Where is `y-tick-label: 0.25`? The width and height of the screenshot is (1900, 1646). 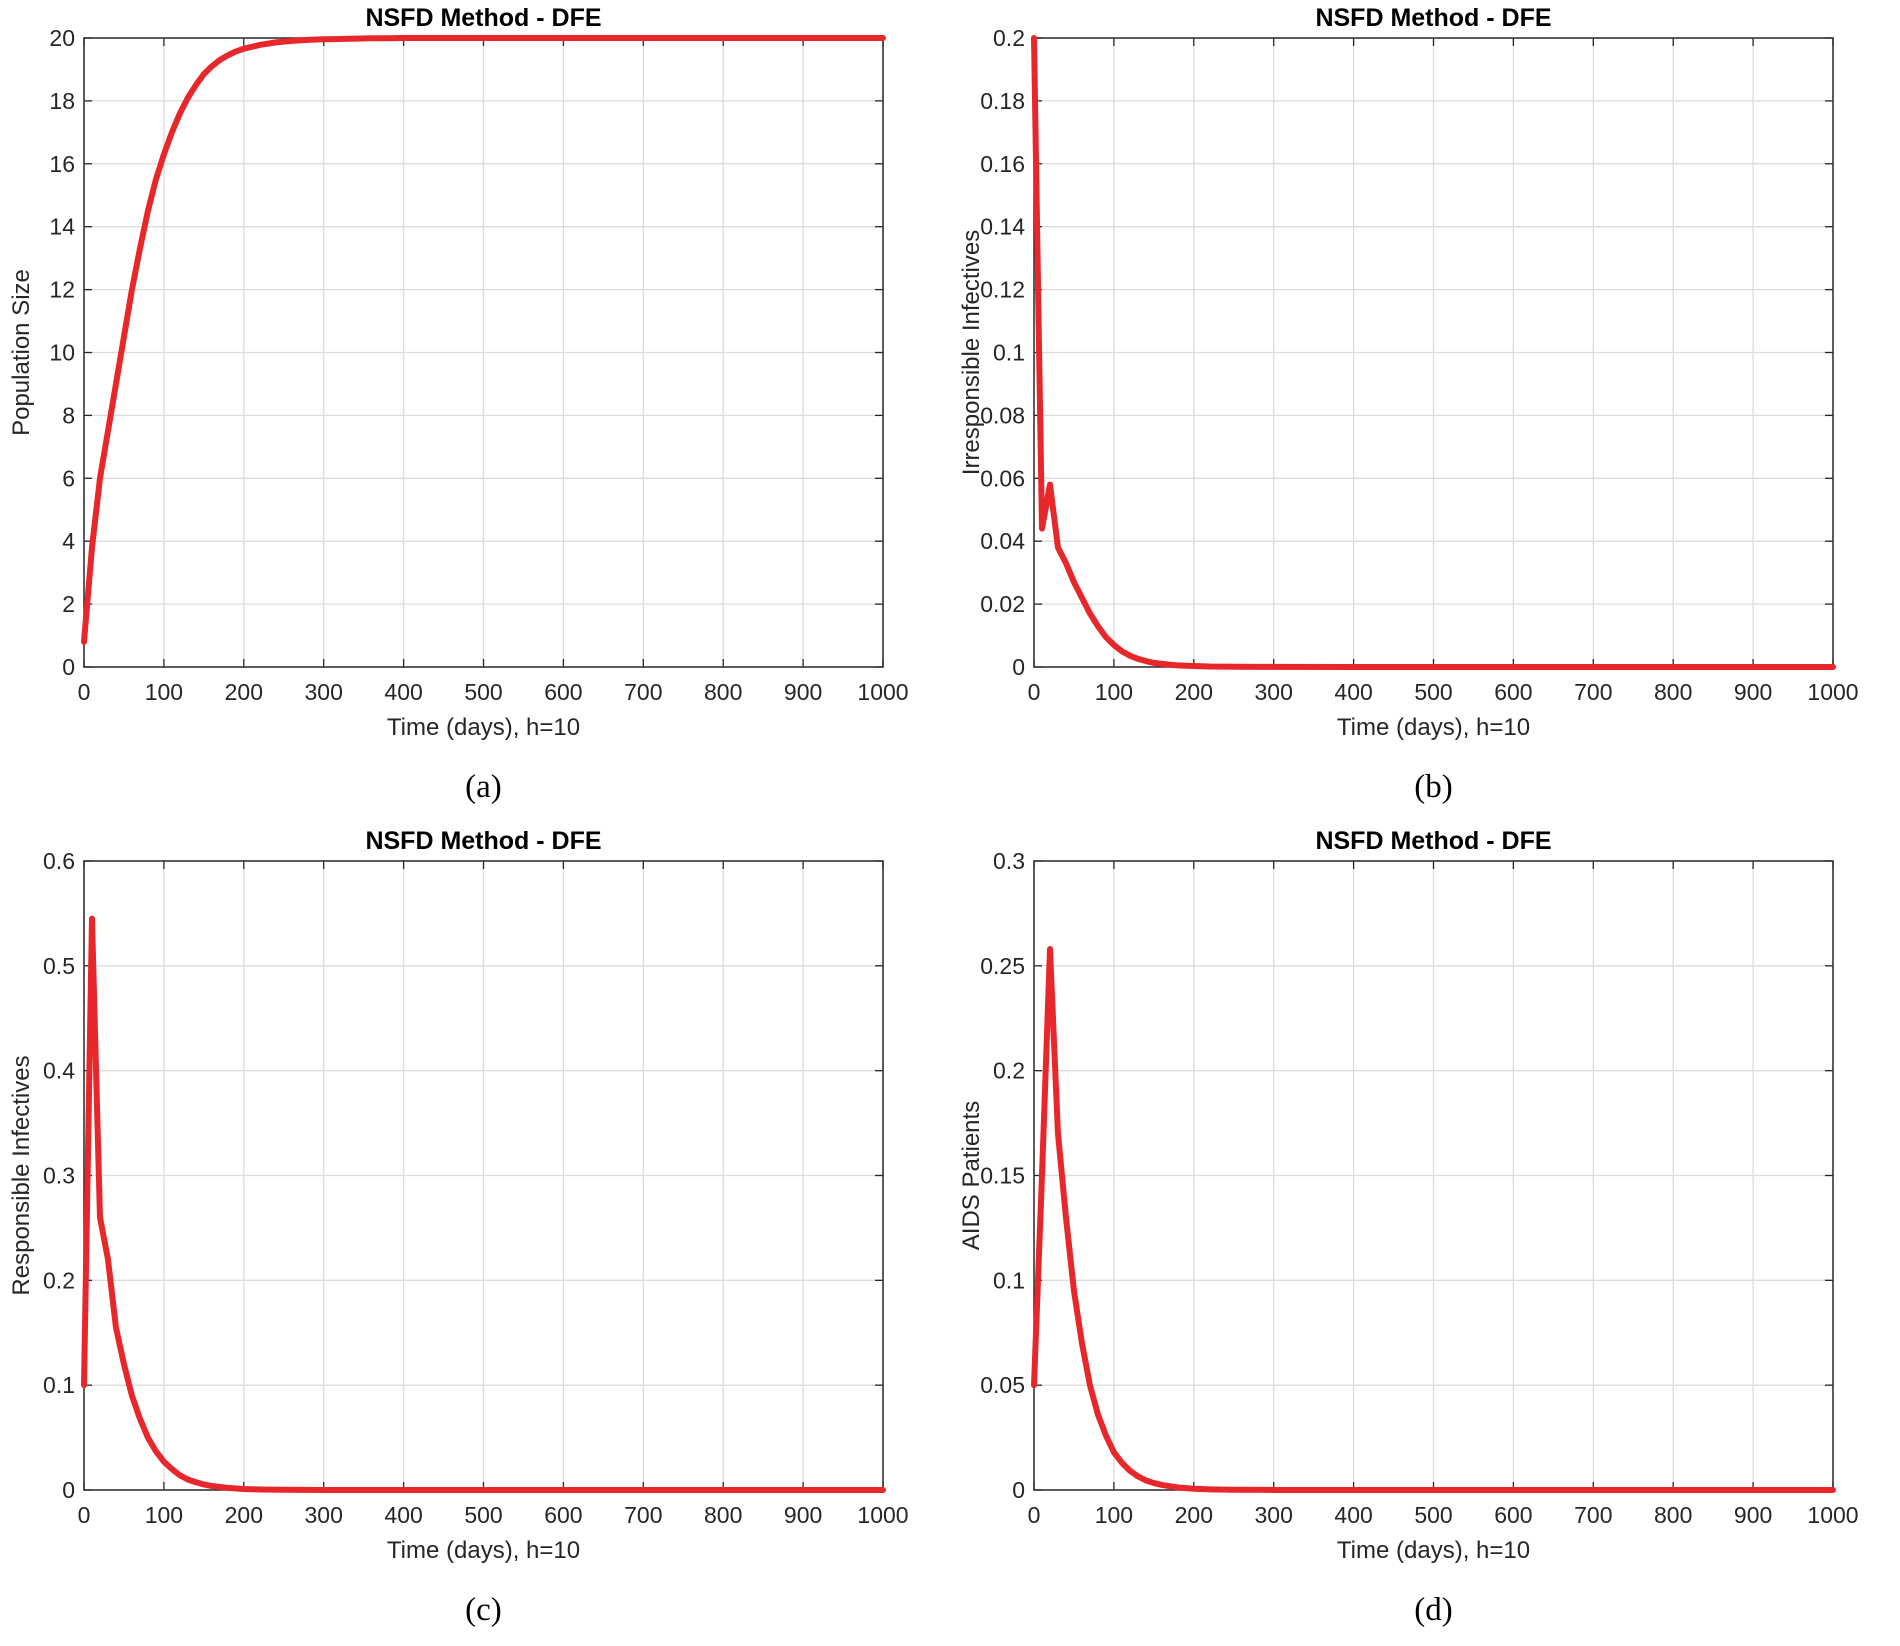 y-tick-label: 0.25 is located at coordinates (1002, 966).